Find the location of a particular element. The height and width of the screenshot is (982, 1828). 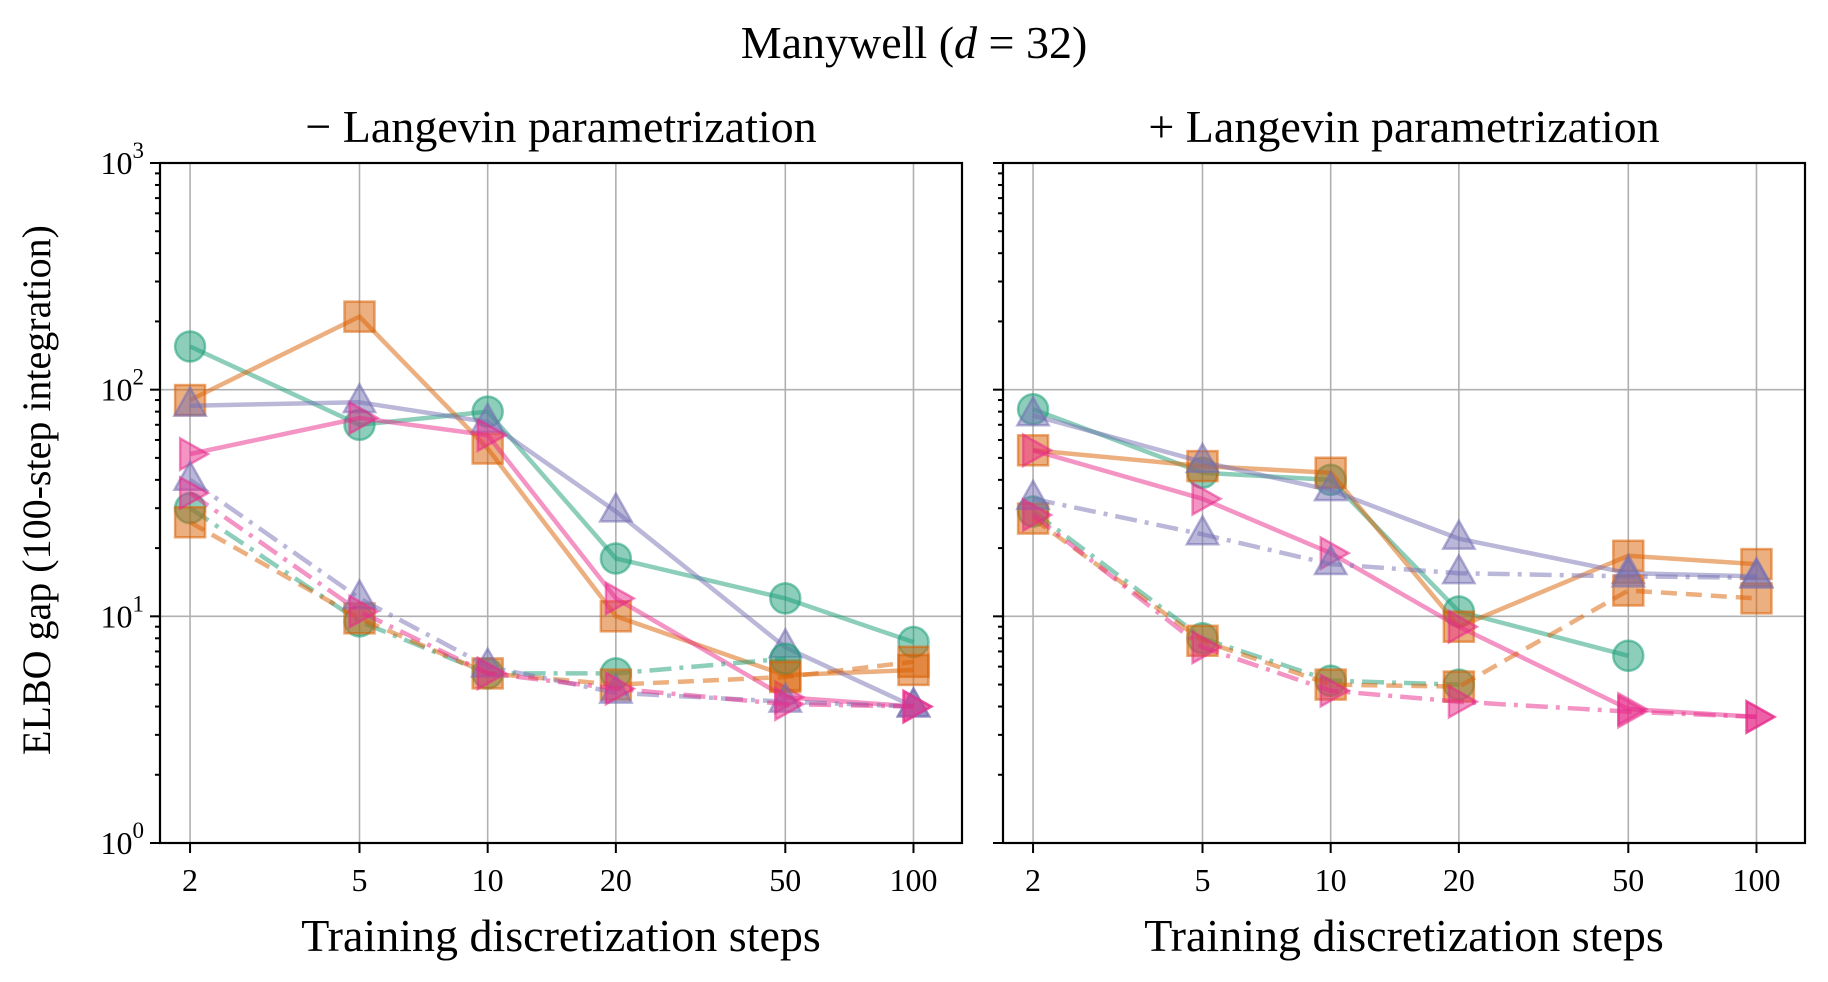

panel-title: + Langevin parametrization is located at coordinates (1403, 126).